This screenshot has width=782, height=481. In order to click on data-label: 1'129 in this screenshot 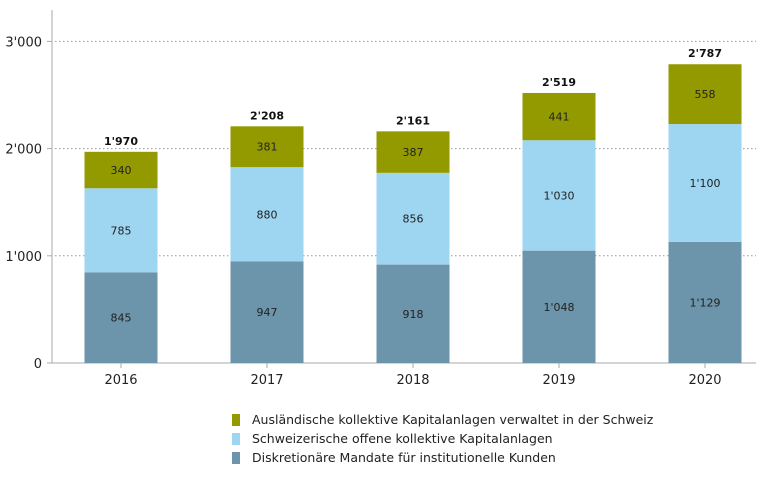, I will do `click(704, 302)`.